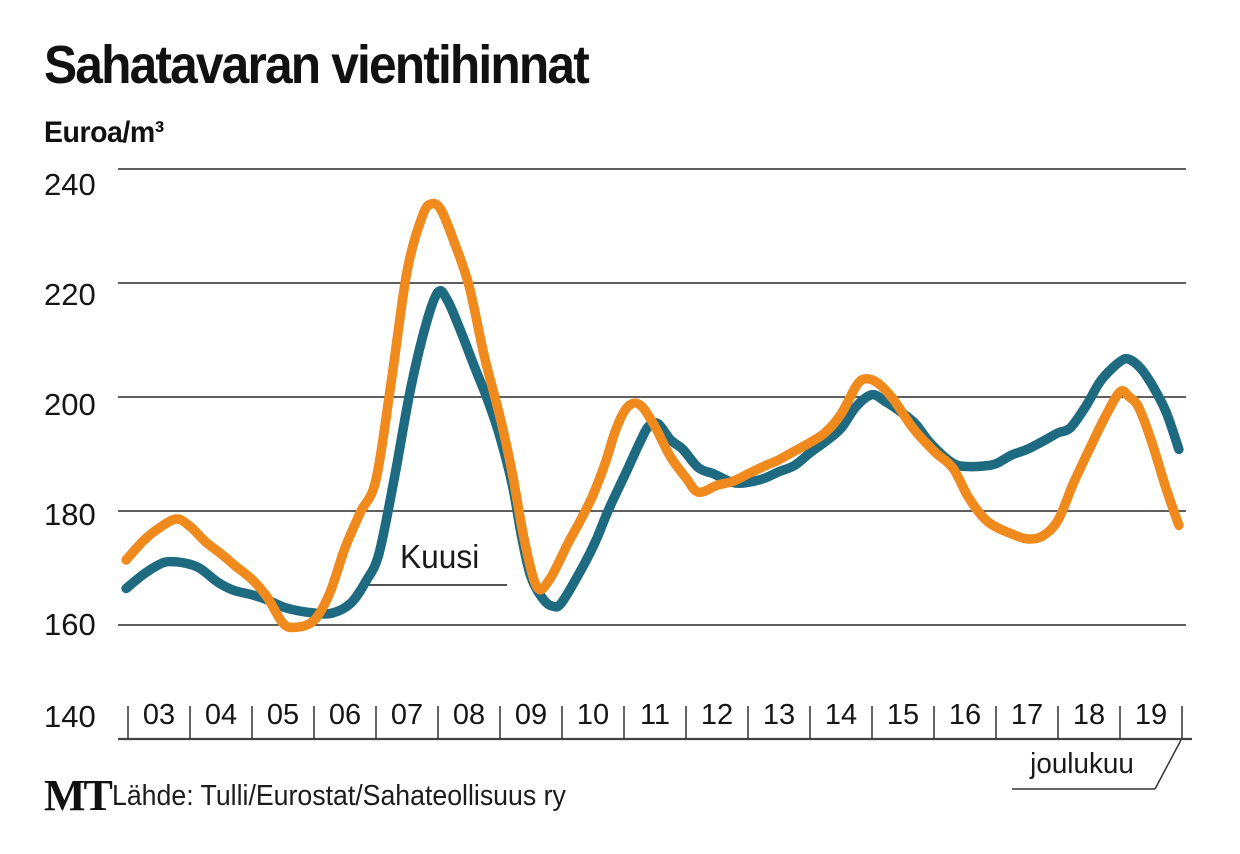 This screenshot has width=1240, height=854. I want to click on x-axis-label: 03, so click(159, 715).